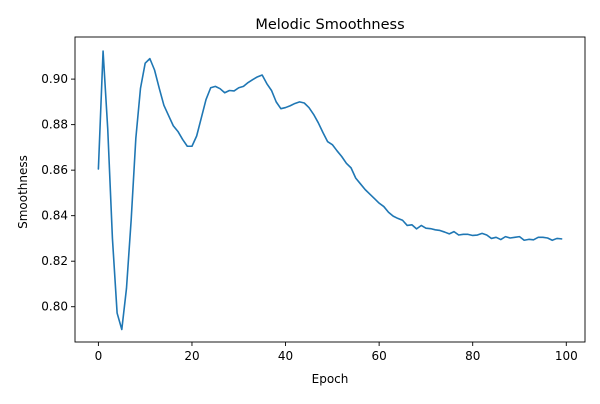 This screenshot has height=404, width=600. I want to click on y-axis-label: Smoothness, so click(23, 192).